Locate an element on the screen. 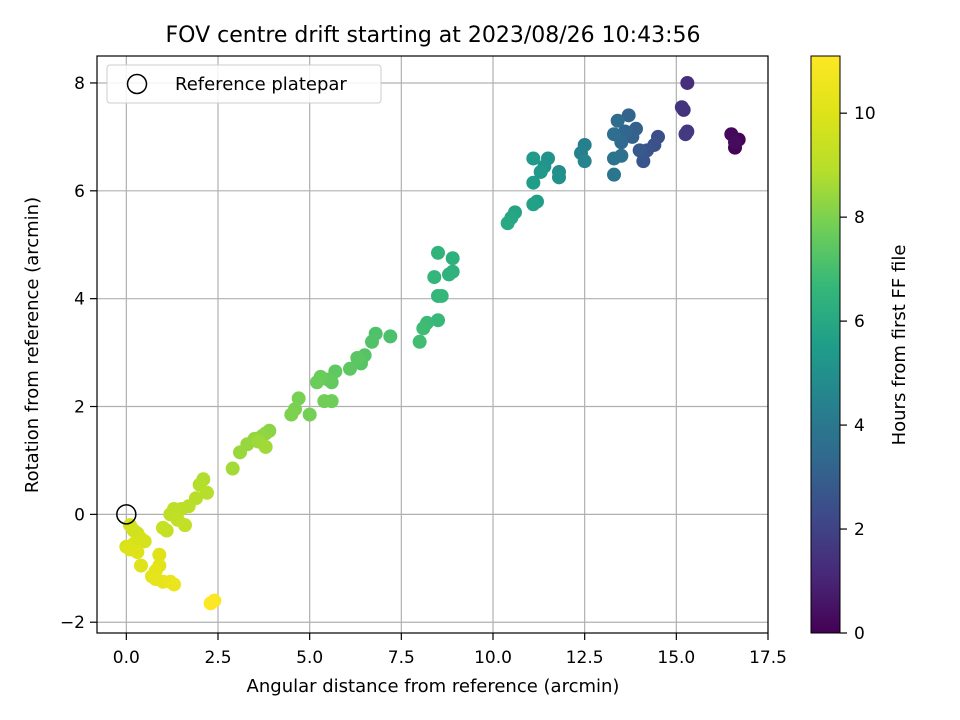 The image size is (960, 720). colorbar-tick-label: 6 is located at coordinates (859, 322).